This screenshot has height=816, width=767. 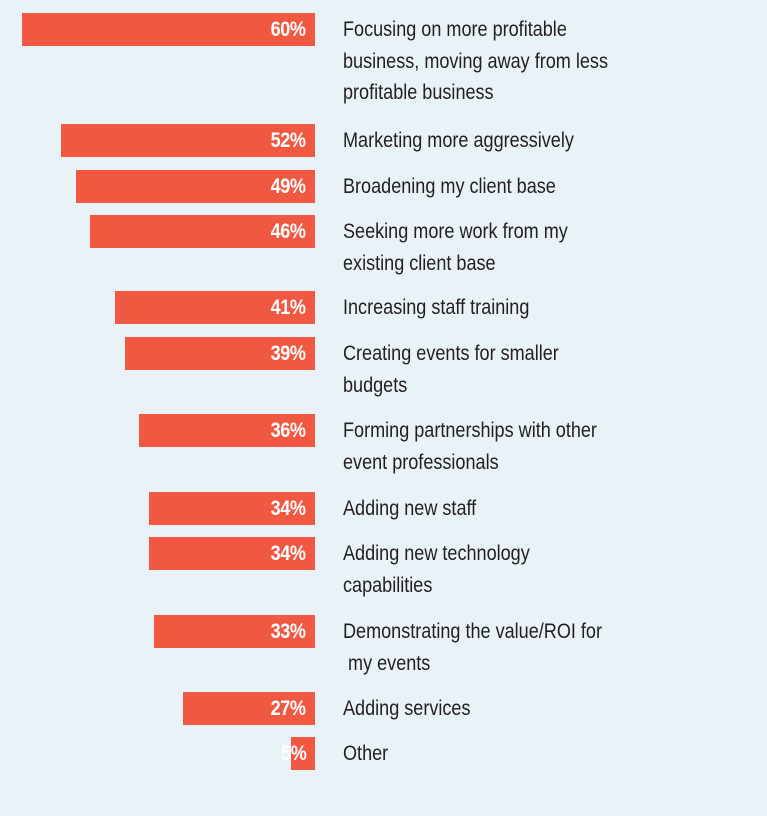 I want to click on bar: 5%, so click(x=298, y=753).